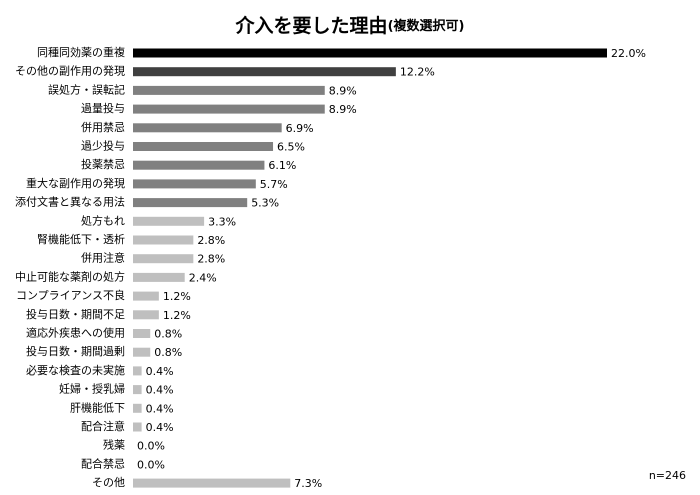  I want to click on category-label: 重大な副作用の発現, so click(75, 183).